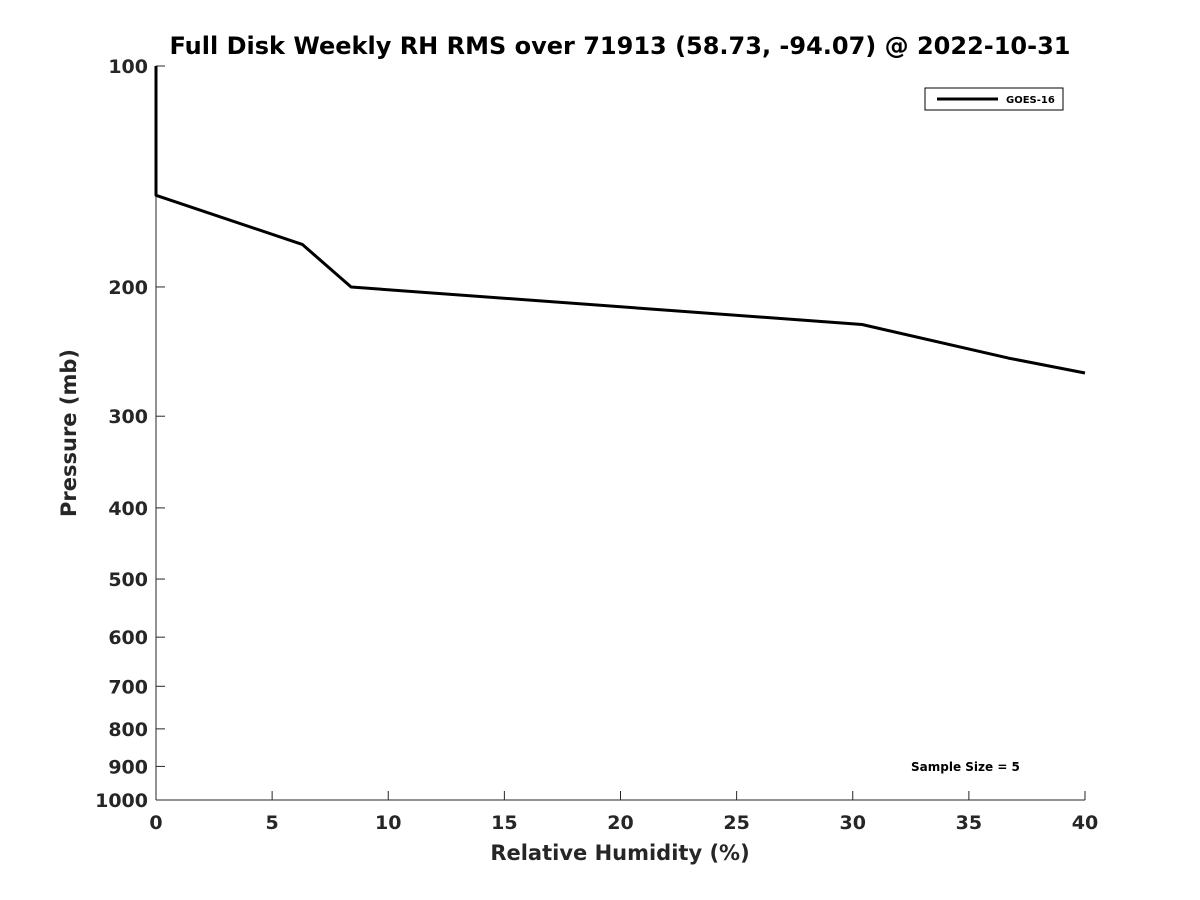 The height and width of the screenshot is (900, 1200). What do you see at coordinates (128, 288) in the screenshot?
I see `y-tick-label-1: 200` at bounding box center [128, 288].